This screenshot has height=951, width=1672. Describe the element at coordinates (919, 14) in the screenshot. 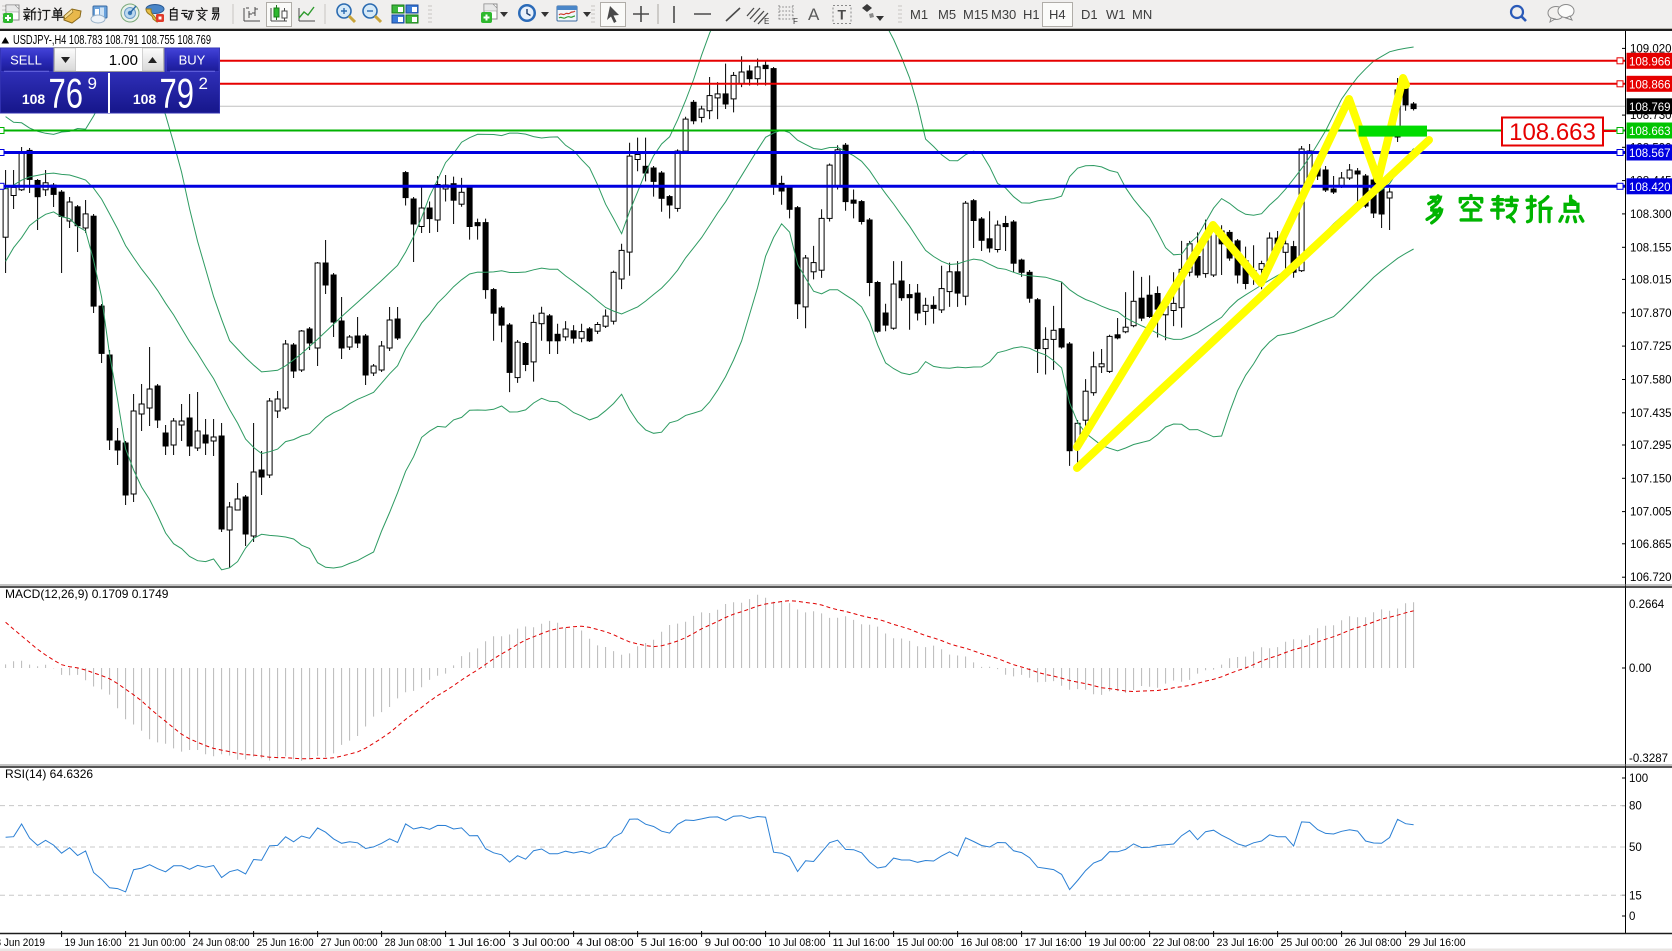

I see `svg-text: M1` at that location.